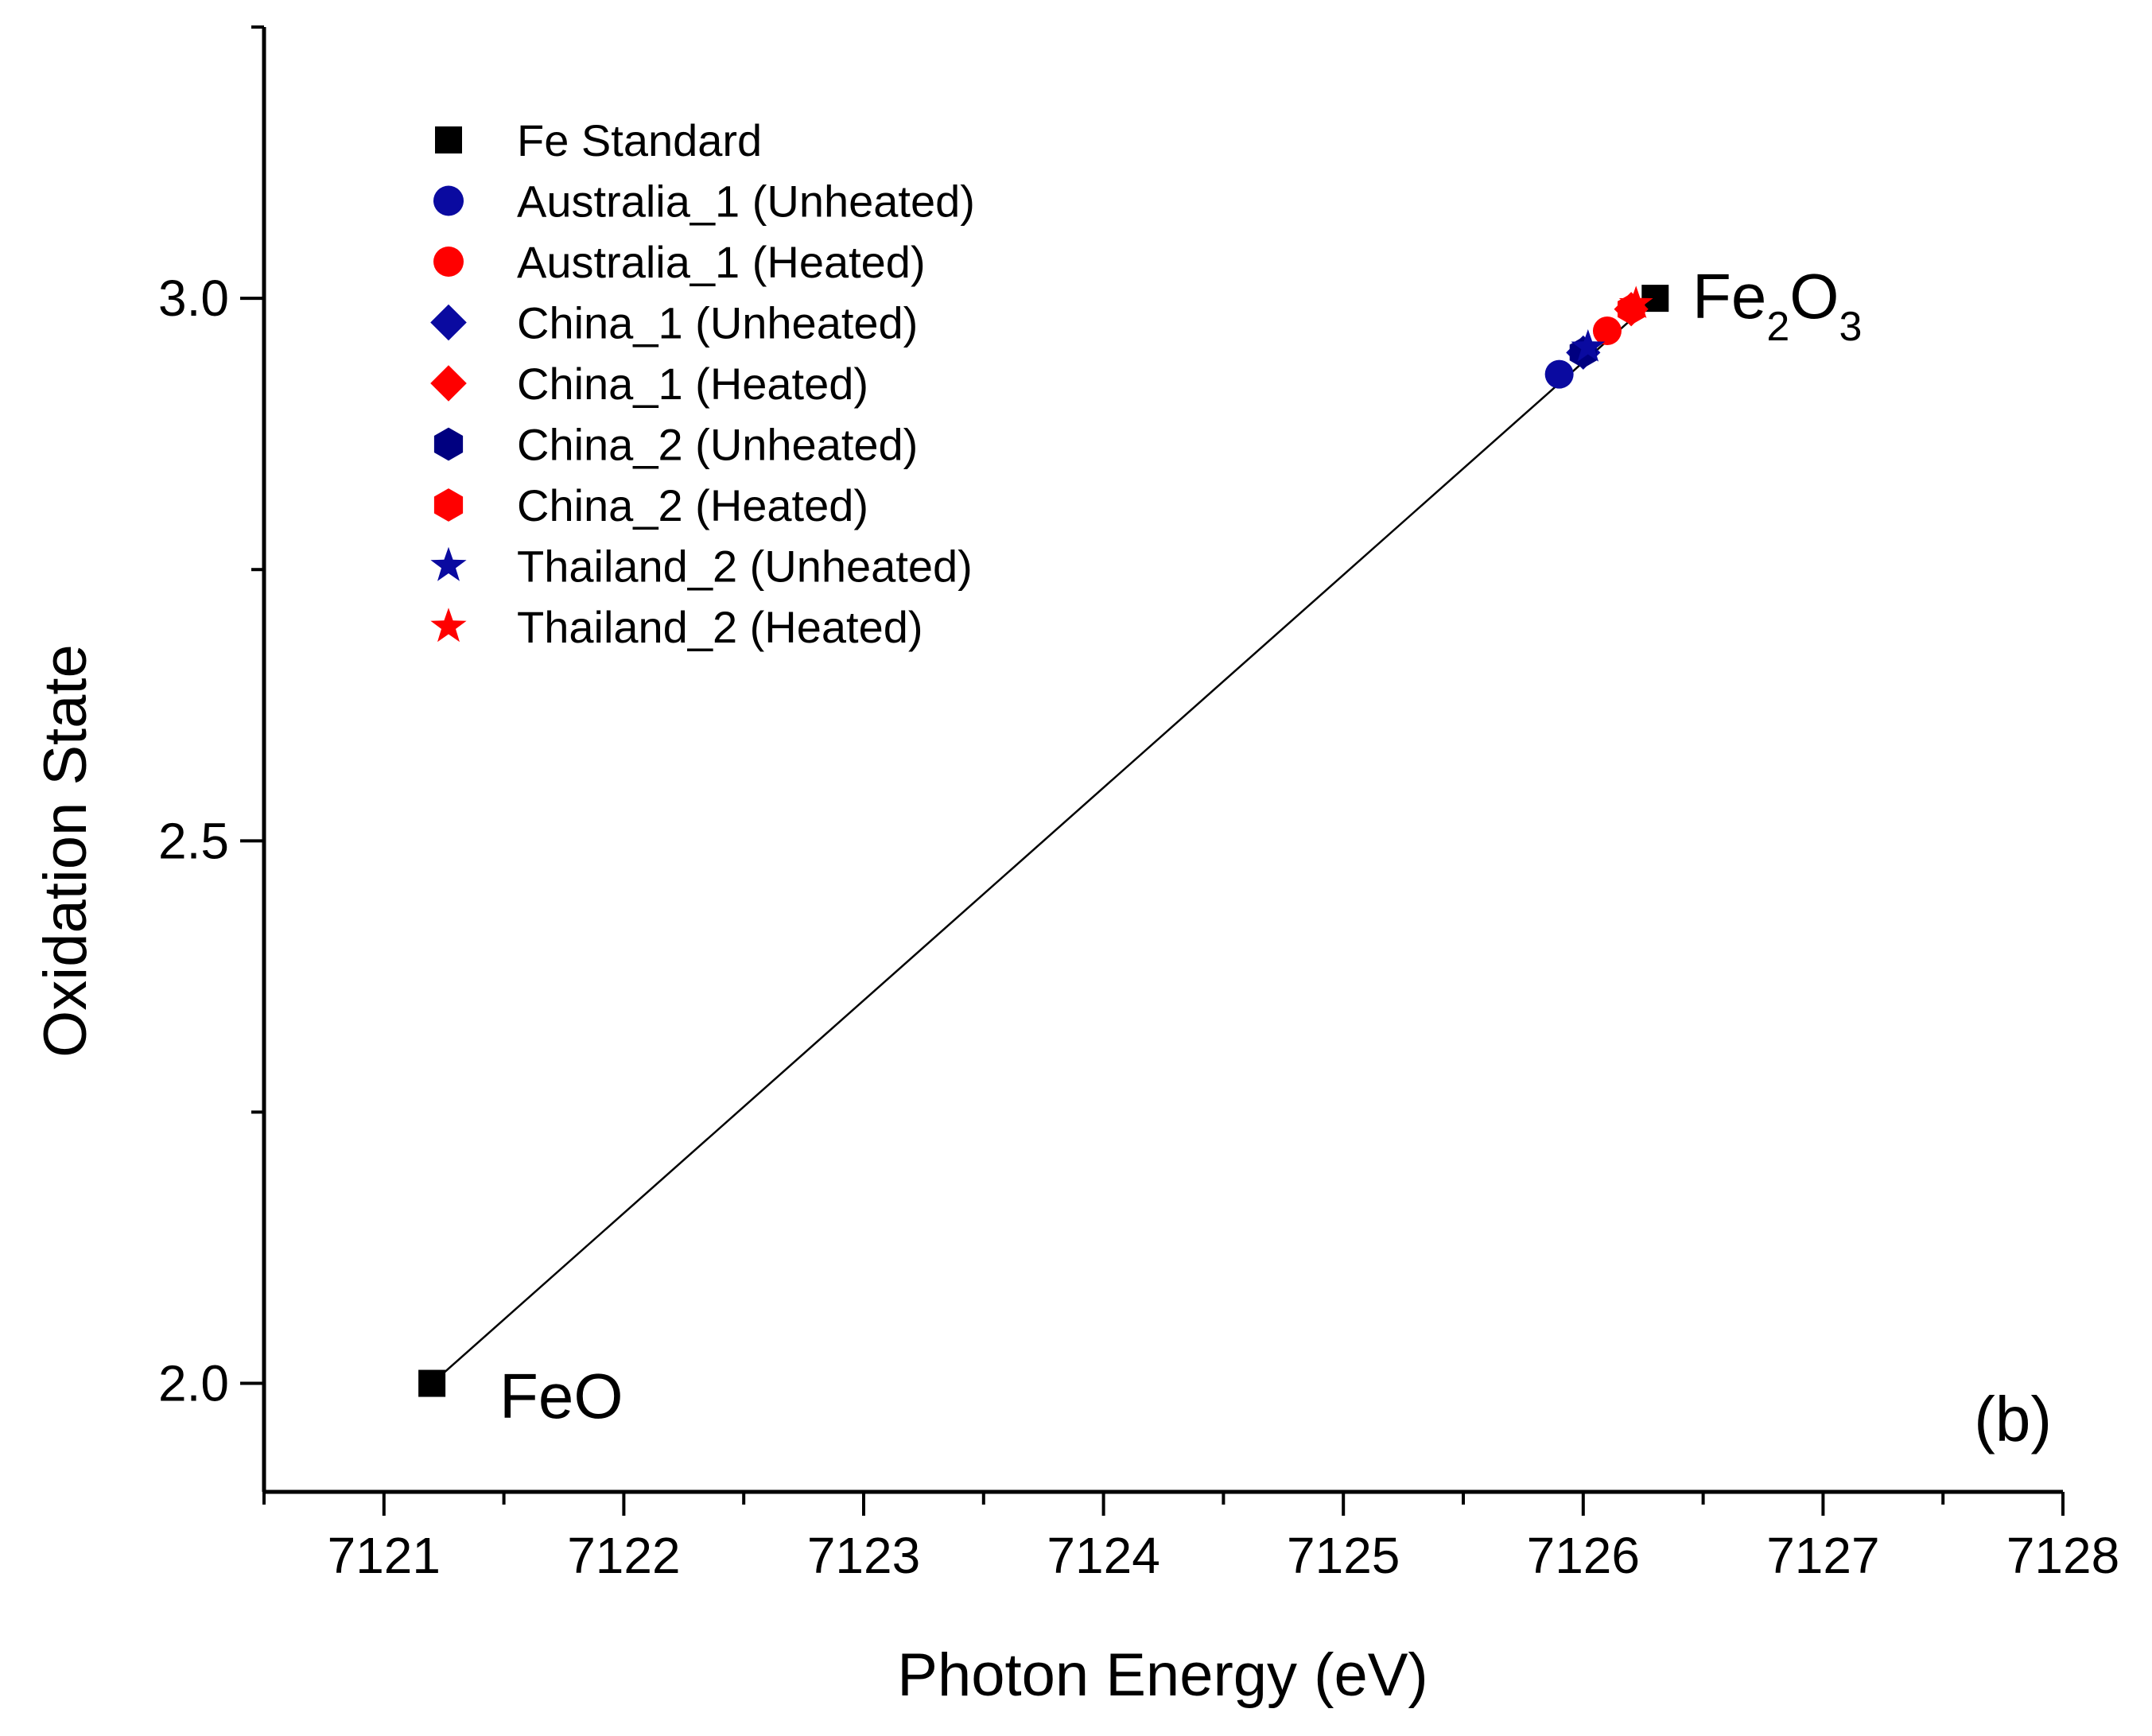 Image resolution: width=2152 pixels, height=1736 pixels. I want to click on y-axis-title: Oxidation State, so click(65, 851).